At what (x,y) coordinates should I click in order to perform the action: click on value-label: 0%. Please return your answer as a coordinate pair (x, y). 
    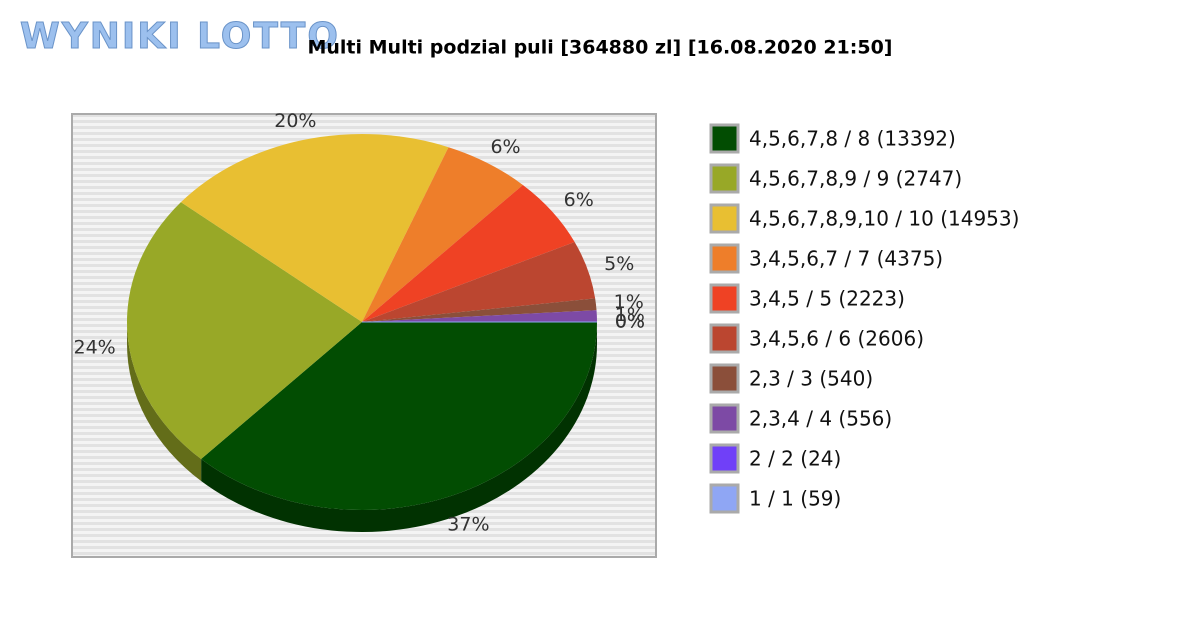
    Looking at the image, I should click on (630, 322).